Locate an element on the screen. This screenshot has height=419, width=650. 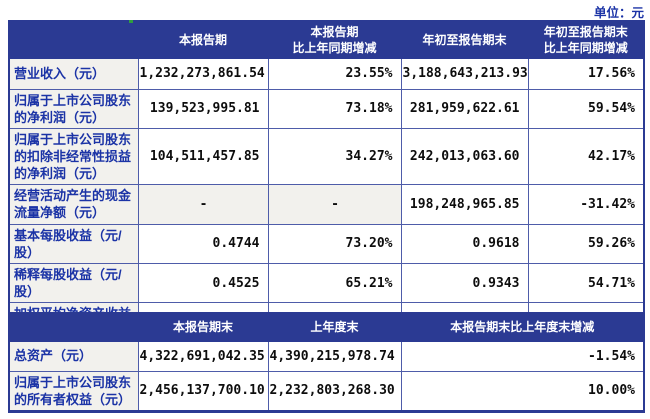
value-cell: 2,456,137,700.10 is located at coordinates (203, 391).